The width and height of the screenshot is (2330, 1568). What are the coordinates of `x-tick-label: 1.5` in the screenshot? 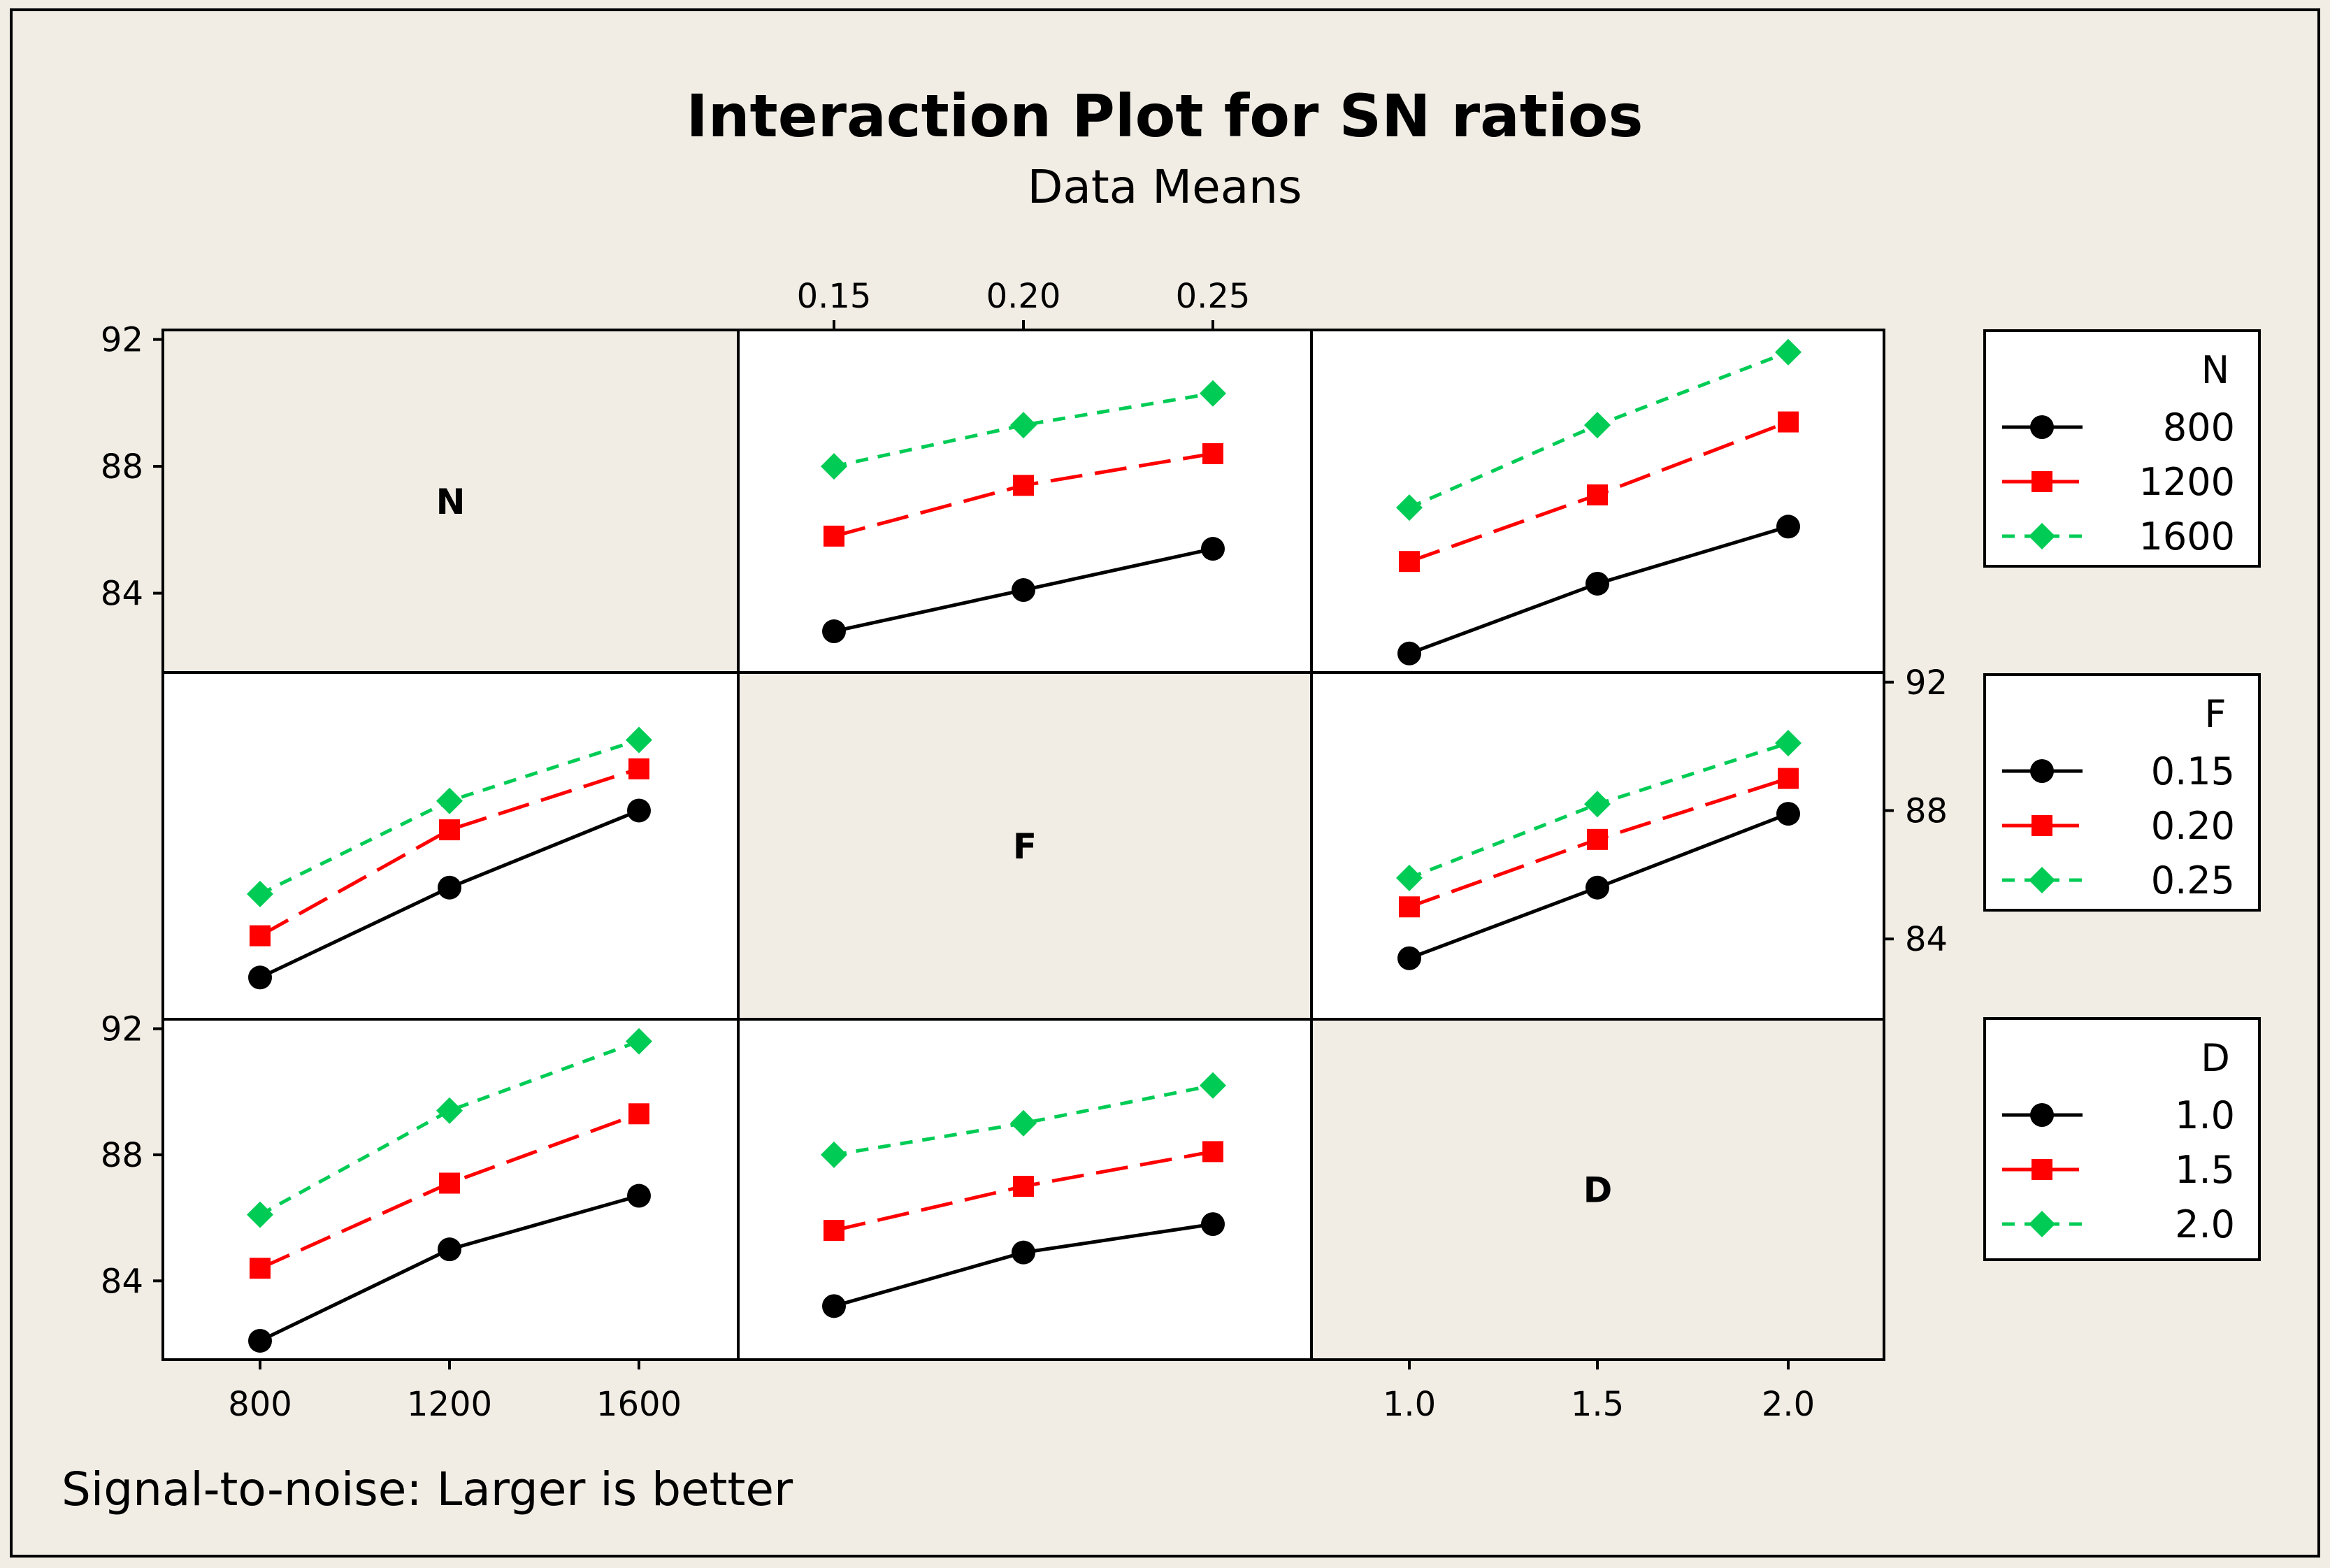 It's located at (1597, 1404).